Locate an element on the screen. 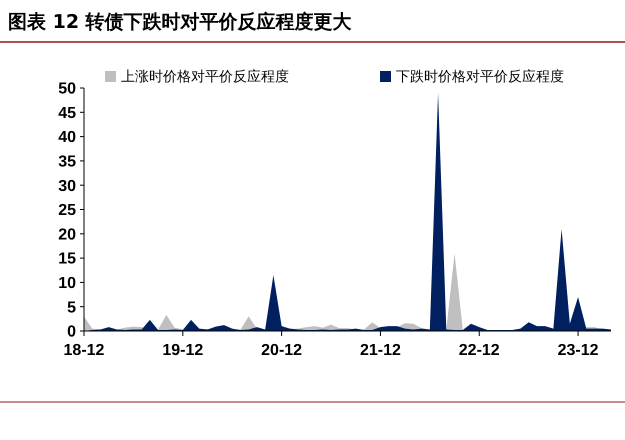 This screenshot has width=625, height=440. y-tick-label: 45 is located at coordinates (67, 113).